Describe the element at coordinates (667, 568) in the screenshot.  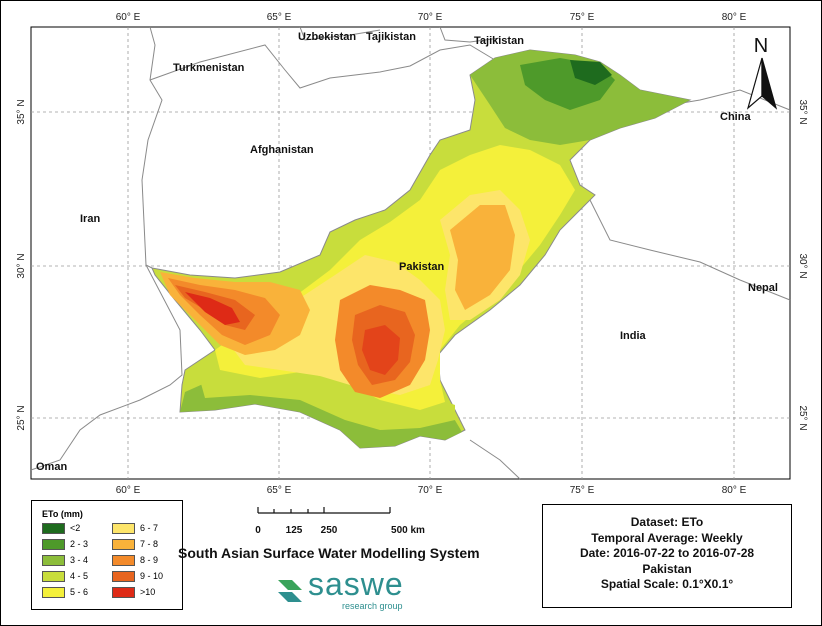
I see `info-region: Pakistan` at that location.